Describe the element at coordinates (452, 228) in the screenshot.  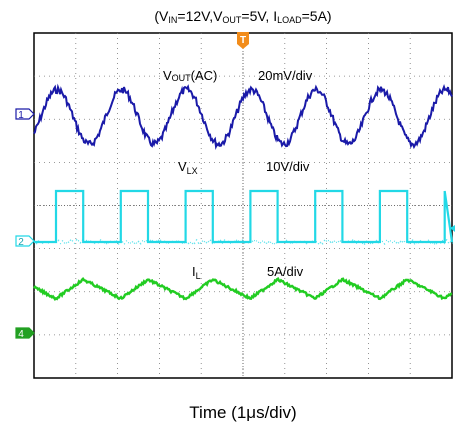
I see `ch2-offscreen-arrow` at that location.